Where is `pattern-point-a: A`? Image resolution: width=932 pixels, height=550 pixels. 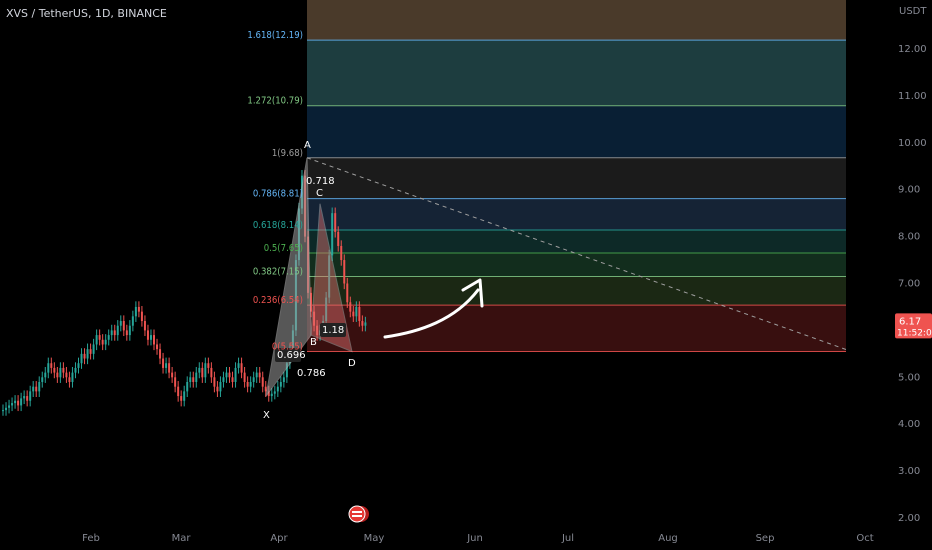
pattern-point-a: A is located at coordinates (307, 145).